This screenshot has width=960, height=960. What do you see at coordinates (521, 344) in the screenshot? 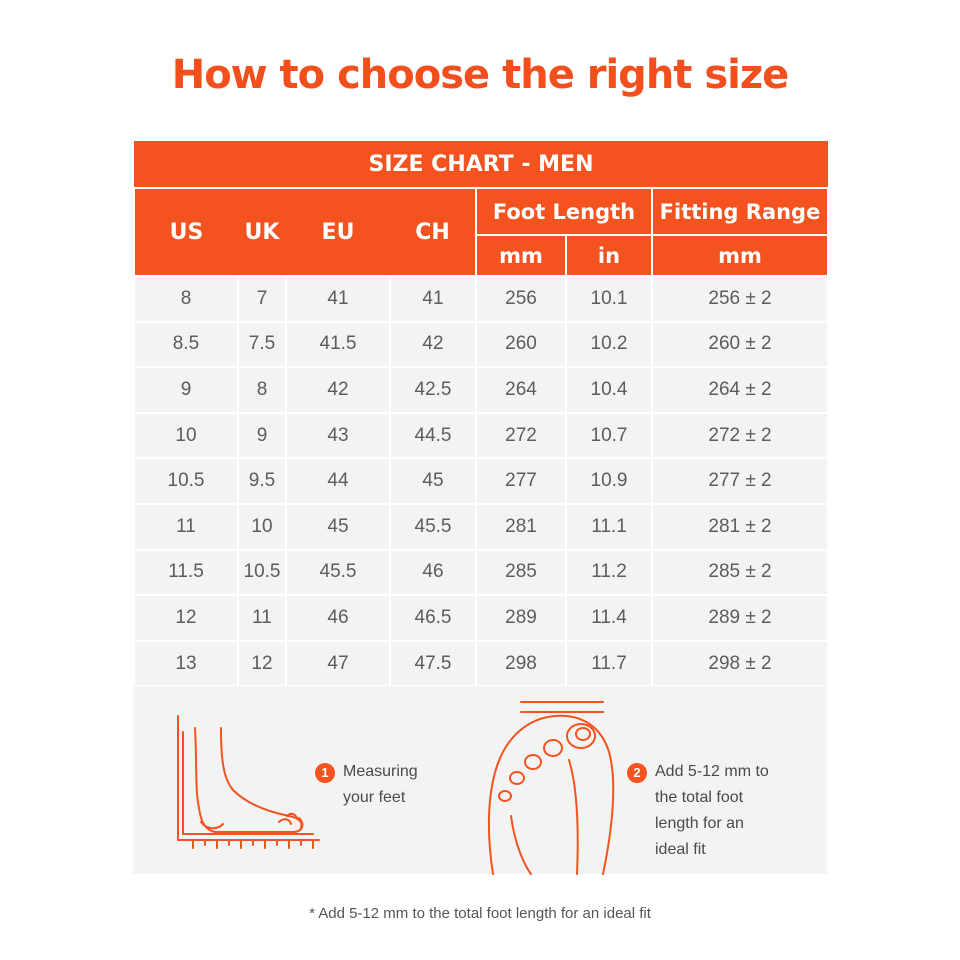
I see `cell-foot-mm: 260` at bounding box center [521, 344].